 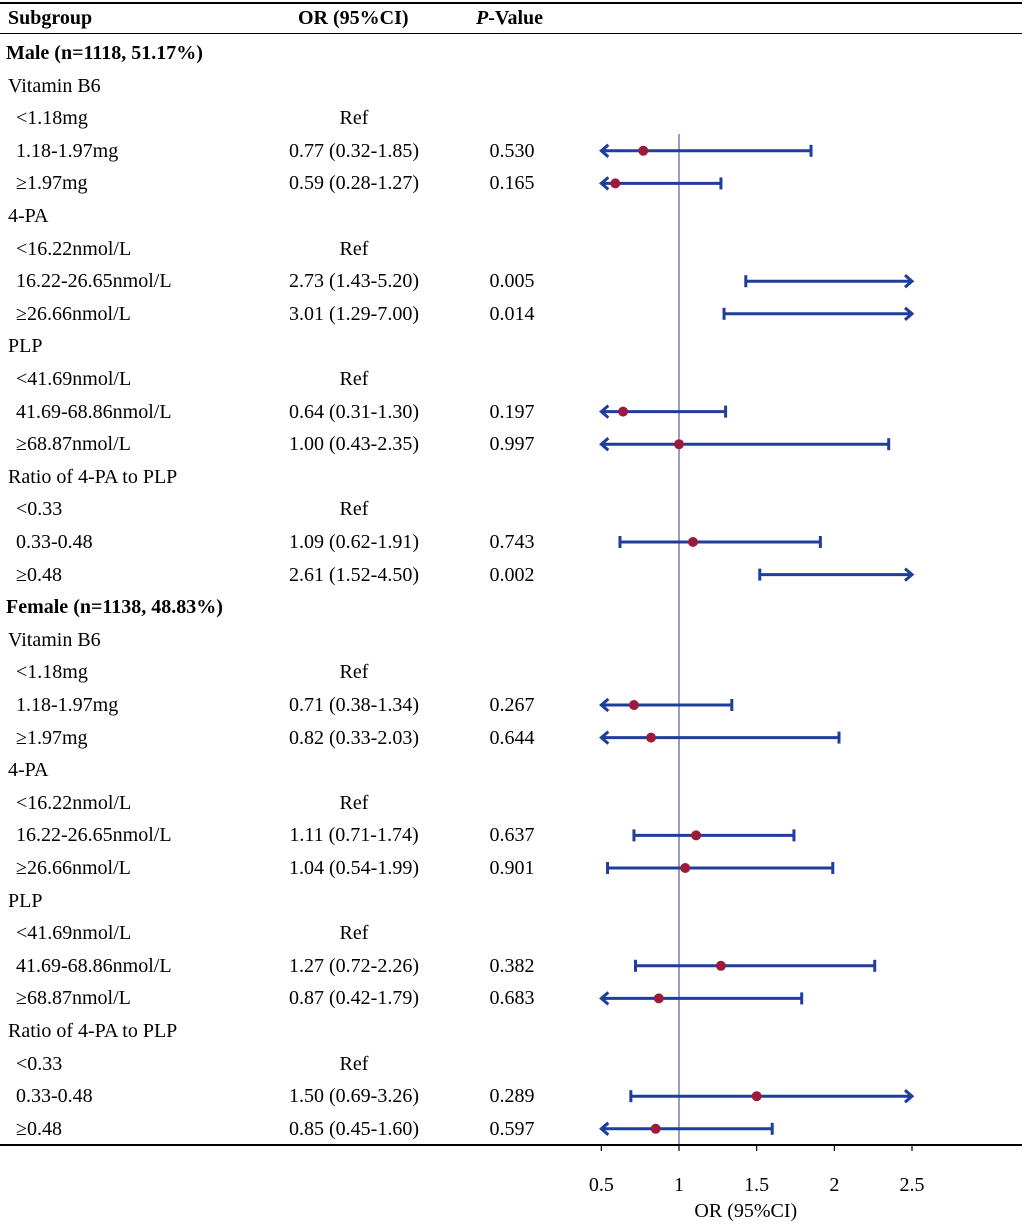 I want to click on header-p-italic: P, so click(x=482, y=18).